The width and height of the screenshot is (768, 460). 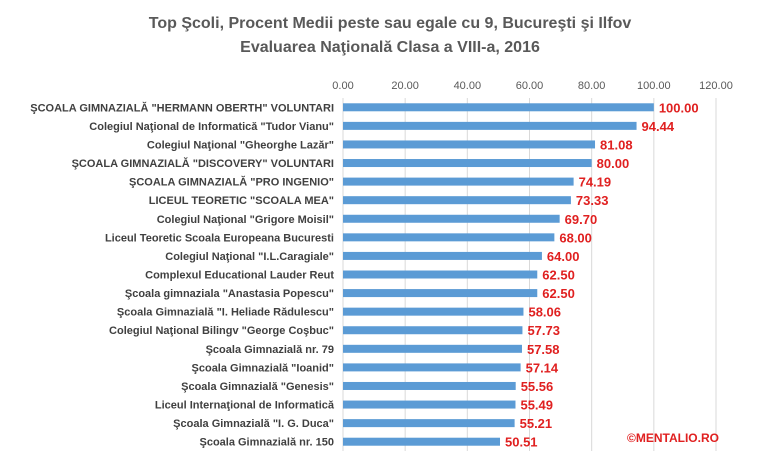 What do you see at coordinates (658, 126) in the screenshot?
I see `data-label: 94.44` at bounding box center [658, 126].